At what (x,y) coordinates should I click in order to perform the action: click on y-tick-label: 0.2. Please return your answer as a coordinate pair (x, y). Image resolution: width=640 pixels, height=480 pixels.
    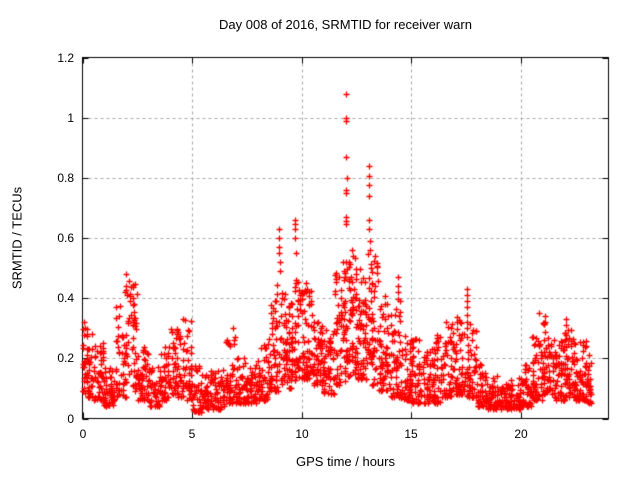
    Looking at the image, I should click on (65, 358).